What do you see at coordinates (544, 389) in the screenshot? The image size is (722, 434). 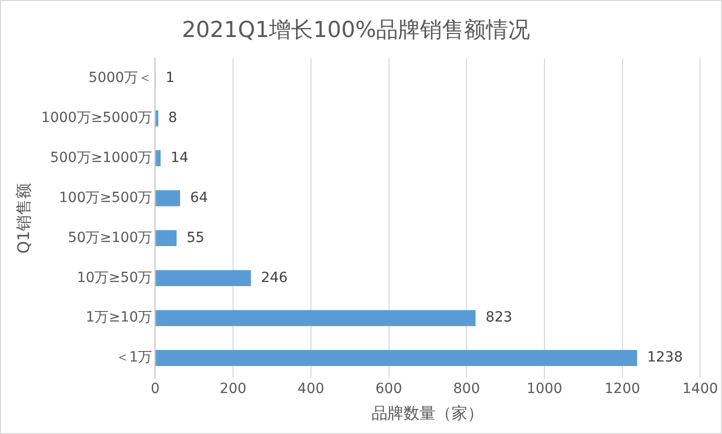 I see `x-tick-label: 1000` at bounding box center [544, 389].